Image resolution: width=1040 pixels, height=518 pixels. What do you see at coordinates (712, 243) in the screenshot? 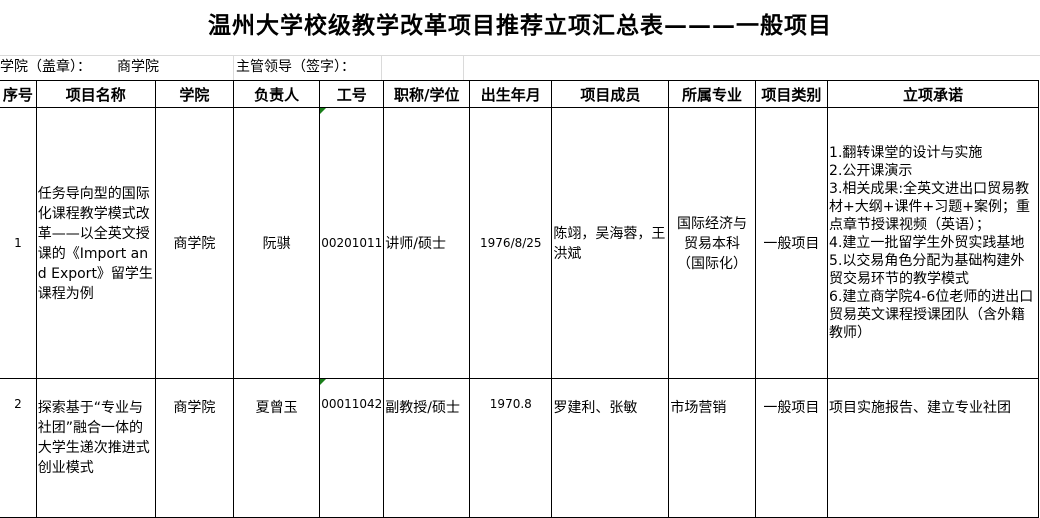
I see `cell-major: 国际经济与贸易本科（国际化）` at bounding box center [712, 243].